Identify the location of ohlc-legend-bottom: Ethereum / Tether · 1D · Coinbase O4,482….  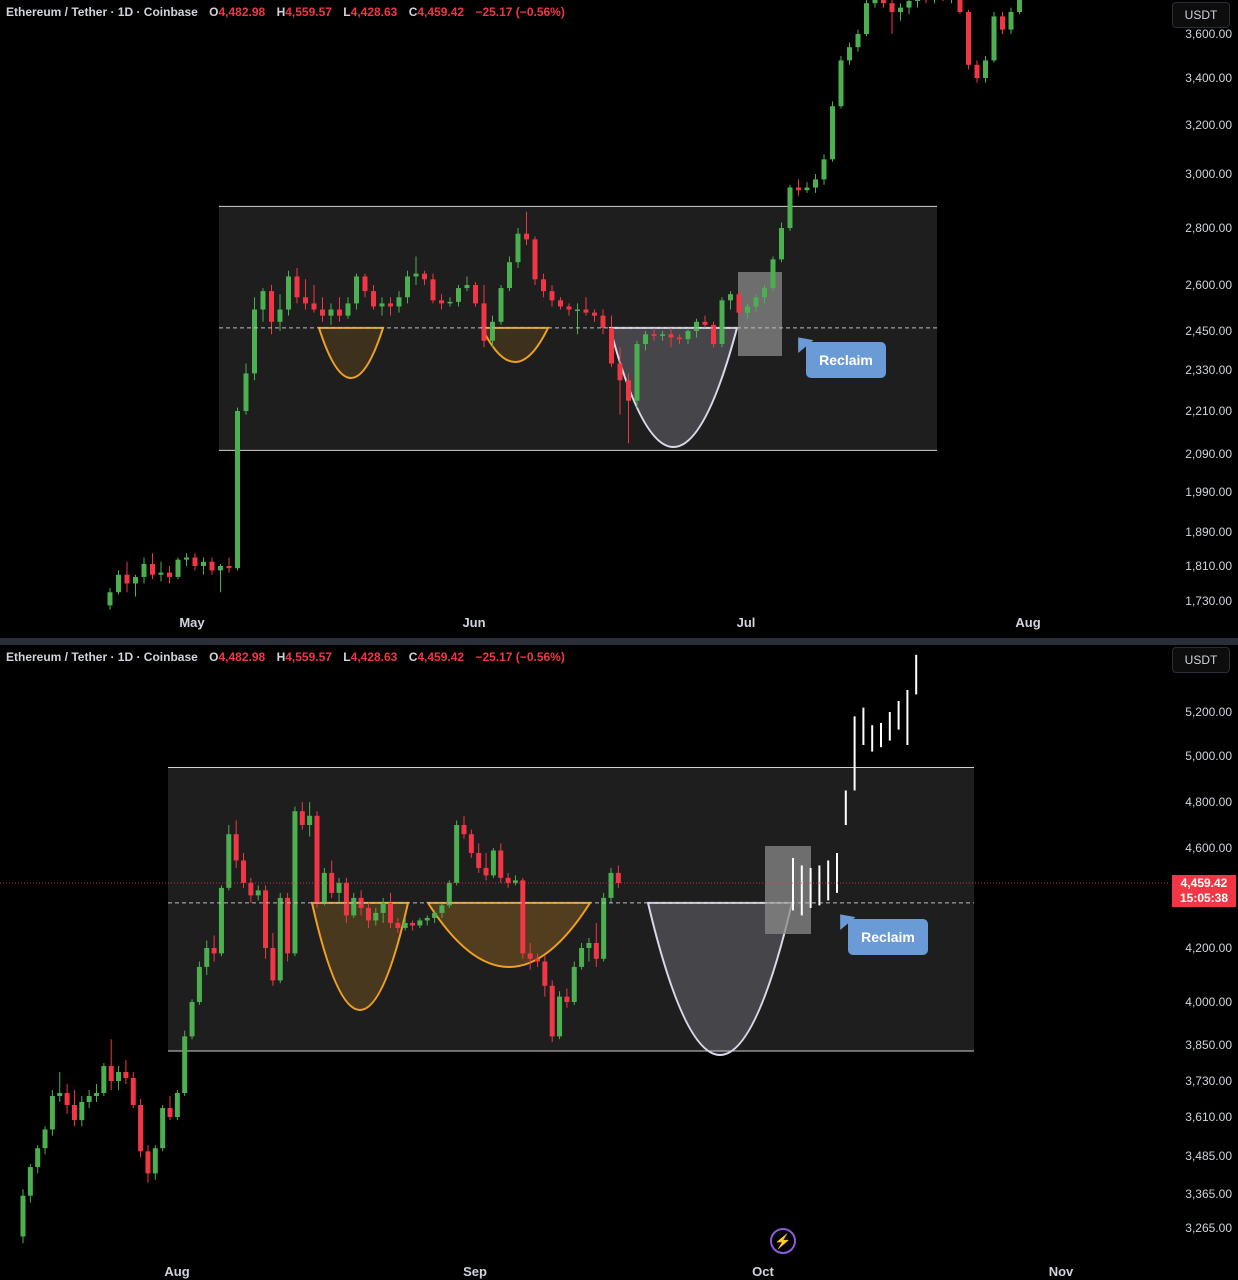
(285, 657).